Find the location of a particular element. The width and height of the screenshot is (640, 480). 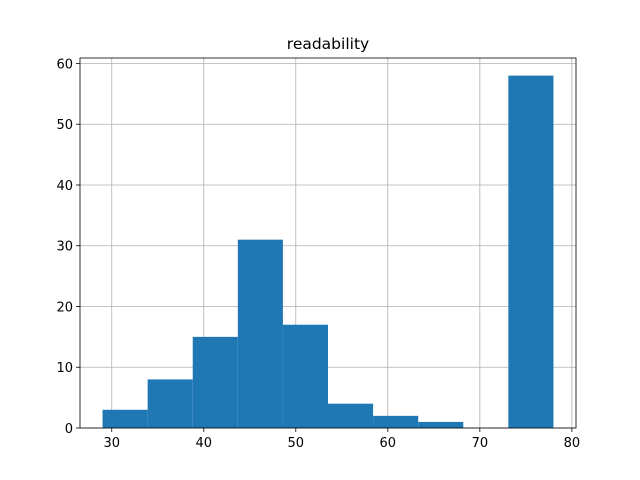

y-tick-label: 30 is located at coordinates (64, 247).